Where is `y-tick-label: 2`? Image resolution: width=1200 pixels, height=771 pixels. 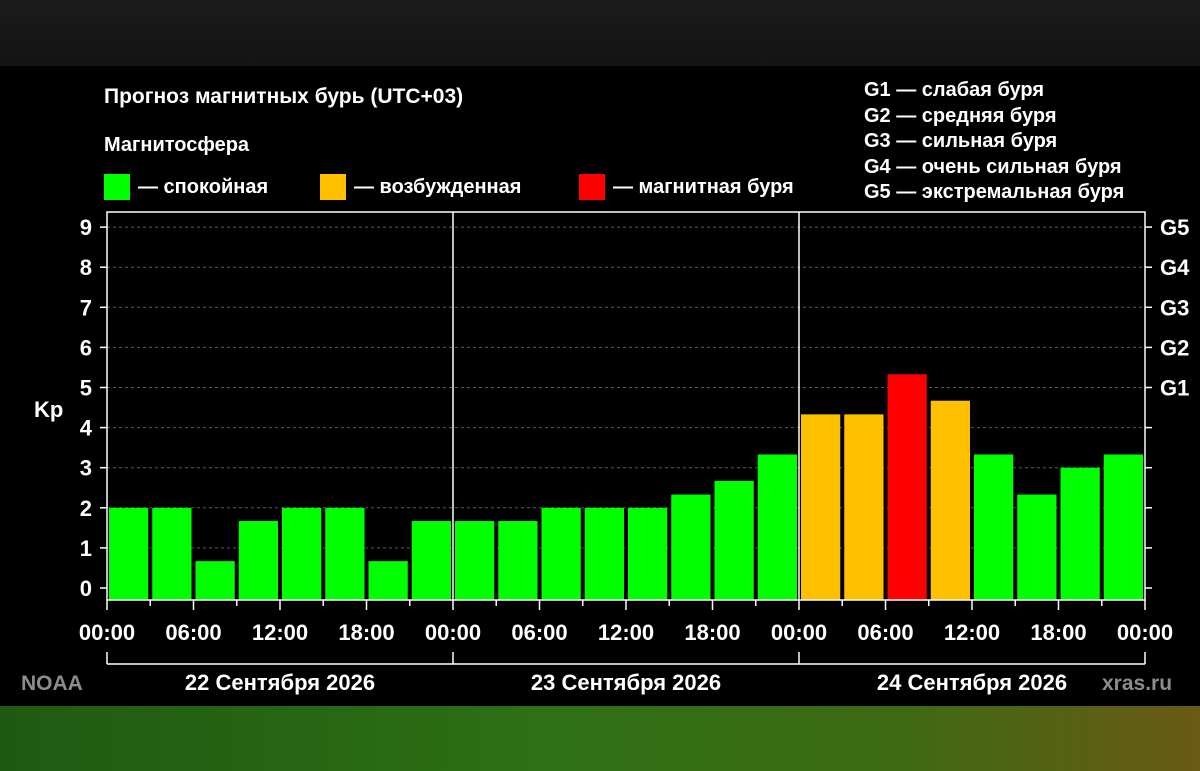
y-tick-label: 2 is located at coordinates (86, 508).